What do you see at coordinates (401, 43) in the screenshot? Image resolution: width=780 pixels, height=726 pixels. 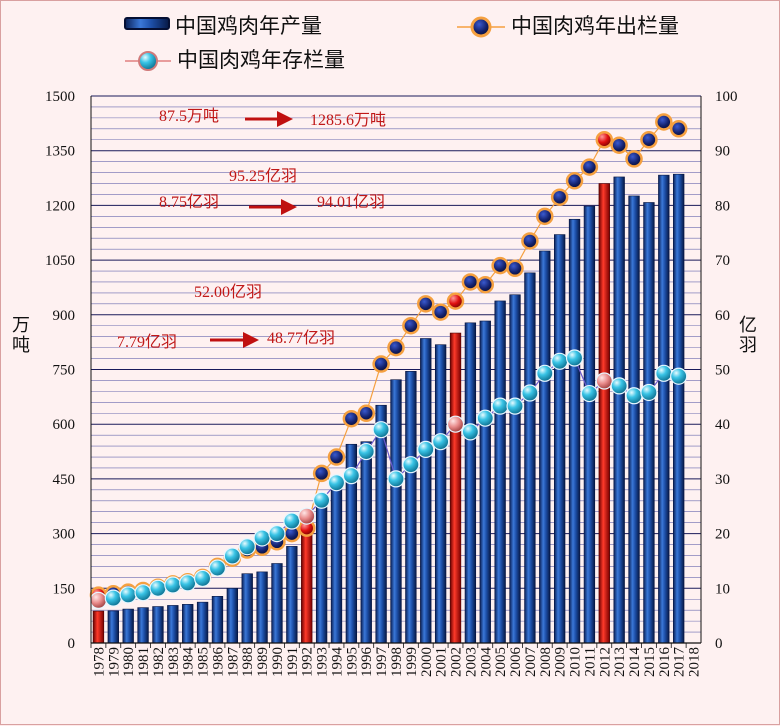 I see `legend: 中国鸡肉年产量 中国肉鸡年出栏量 中国肉鸡年存栏量` at bounding box center [401, 43].